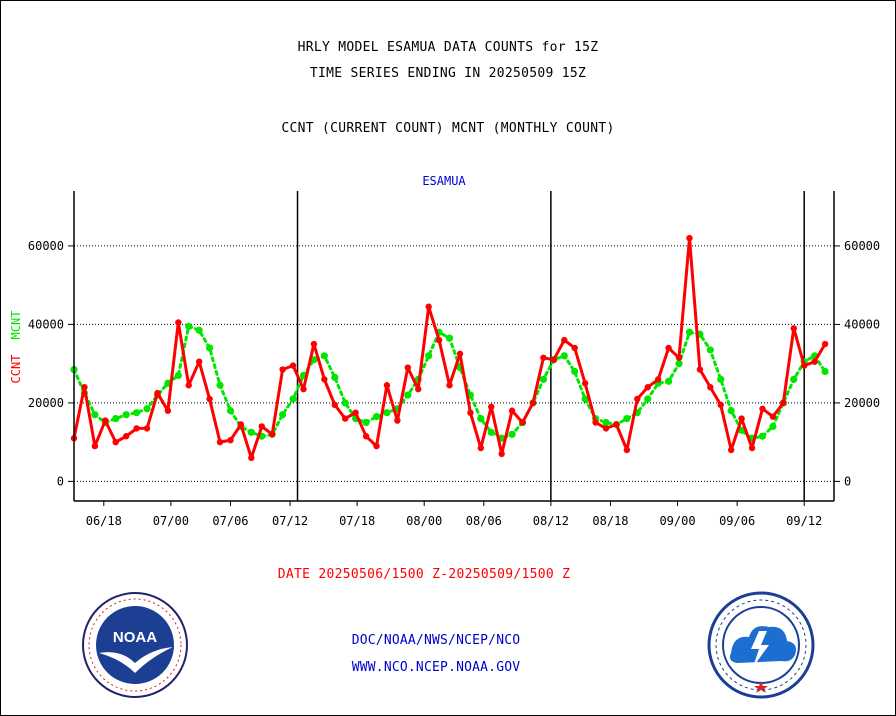  What do you see at coordinates (230, 521) in the screenshot?
I see `x-tick-label: 07/06` at bounding box center [230, 521].